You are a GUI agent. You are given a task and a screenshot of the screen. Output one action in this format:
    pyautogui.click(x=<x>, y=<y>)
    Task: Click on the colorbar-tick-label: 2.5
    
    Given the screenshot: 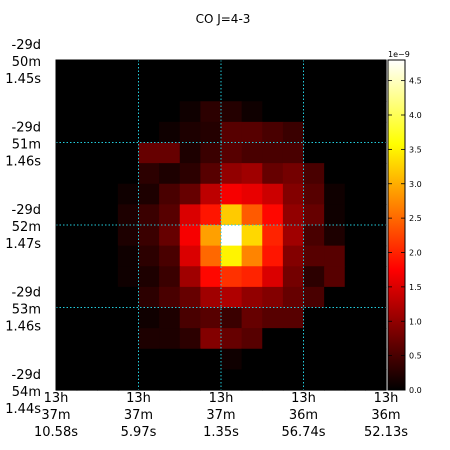 What is the action you would take?
    pyautogui.click(x=415, y=218)
    